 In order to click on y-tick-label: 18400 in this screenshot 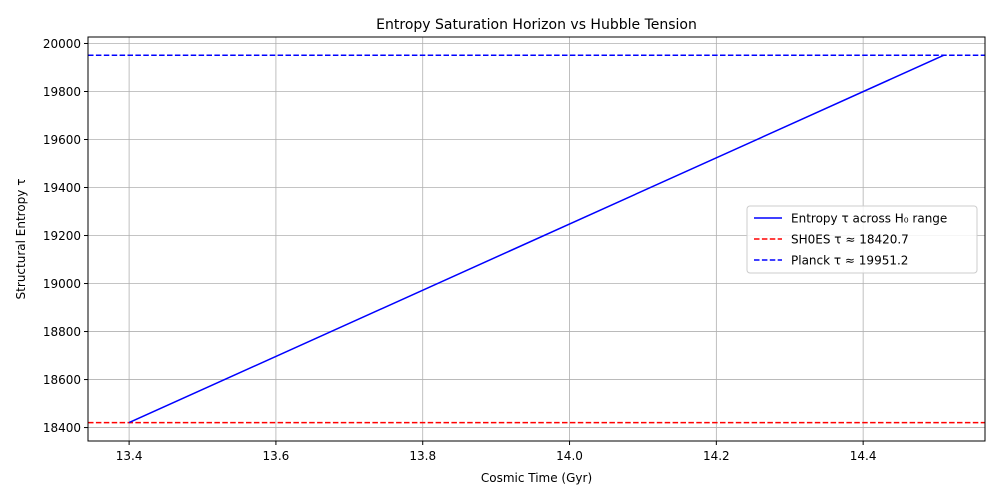, I will do `click(62, 428)`.